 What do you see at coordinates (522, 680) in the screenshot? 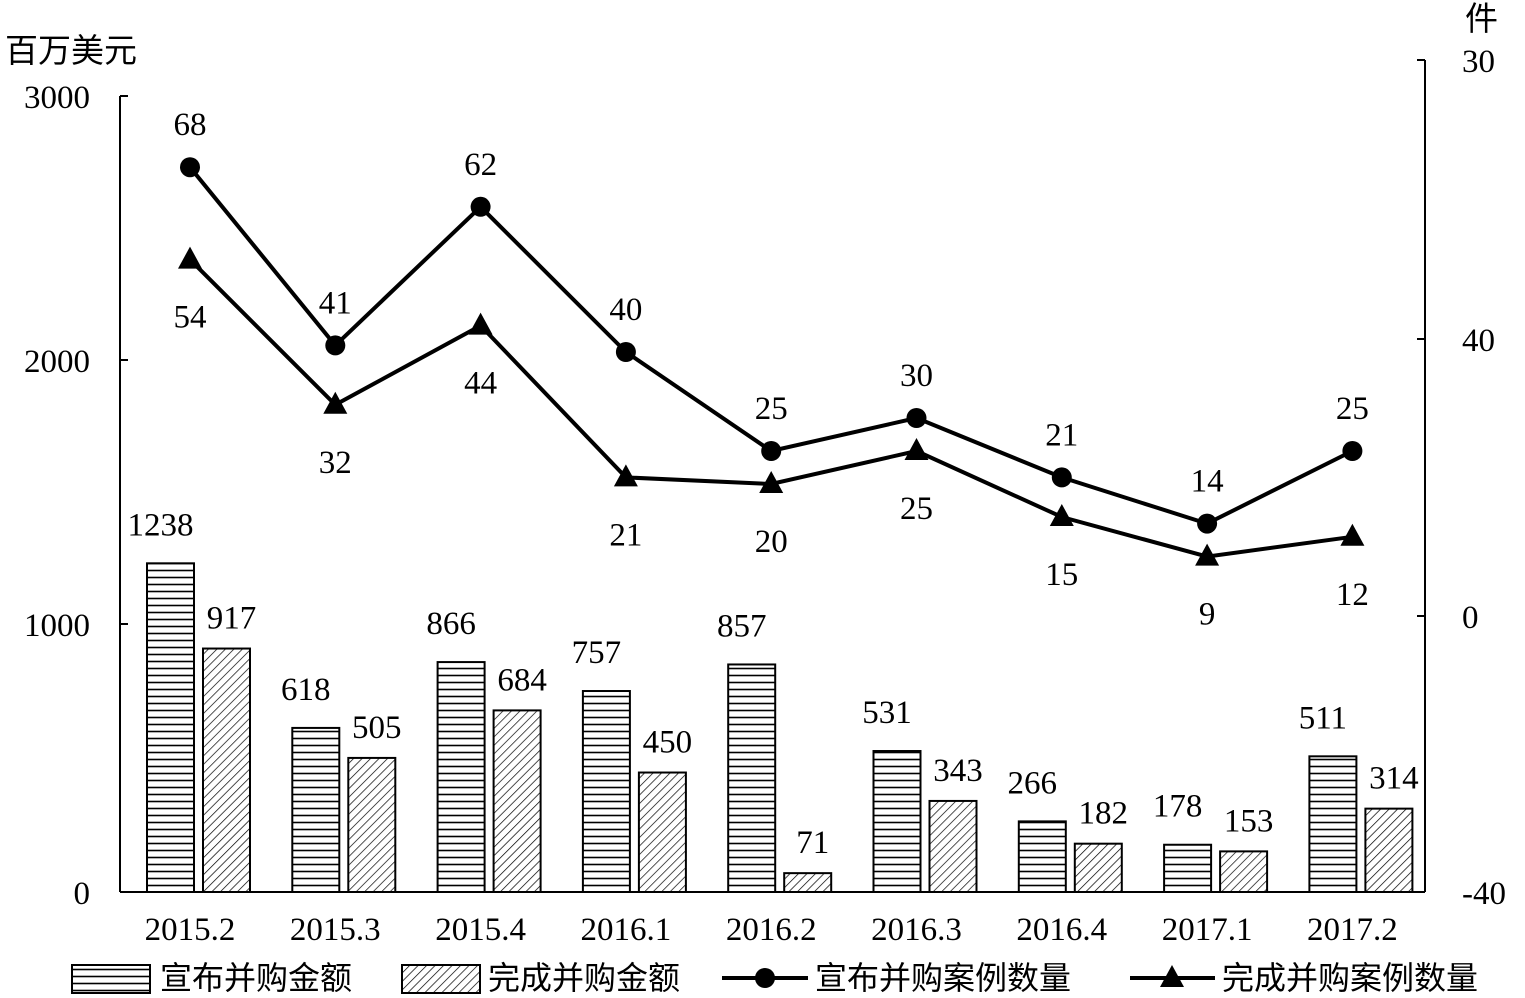
I see `bar-completed-label: 684` at bounding box center [522, 680].